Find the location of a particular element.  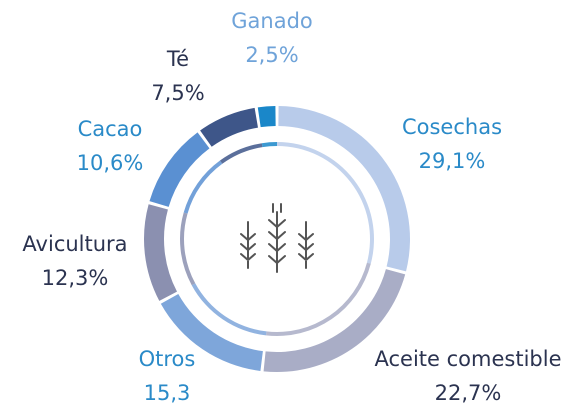

segment-name: Aceite comestible is located at coordinates (468, 359).